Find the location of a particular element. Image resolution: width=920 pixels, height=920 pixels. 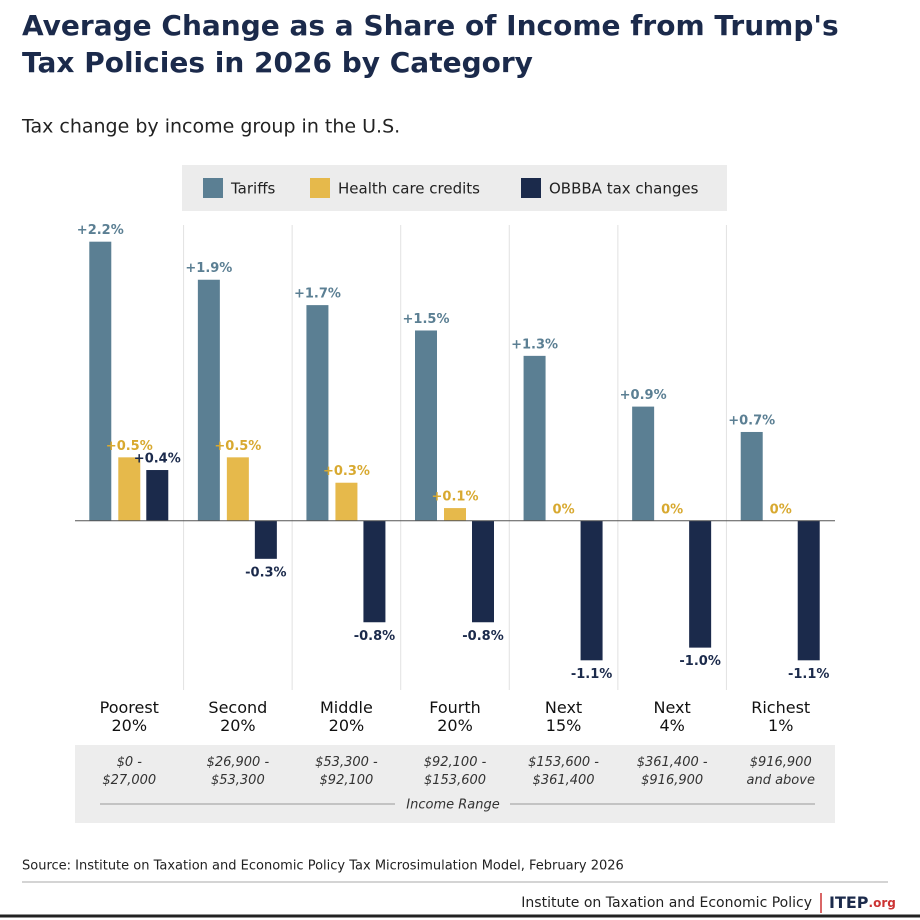

logo: ITEP.org is located at coordinates (862, 902).